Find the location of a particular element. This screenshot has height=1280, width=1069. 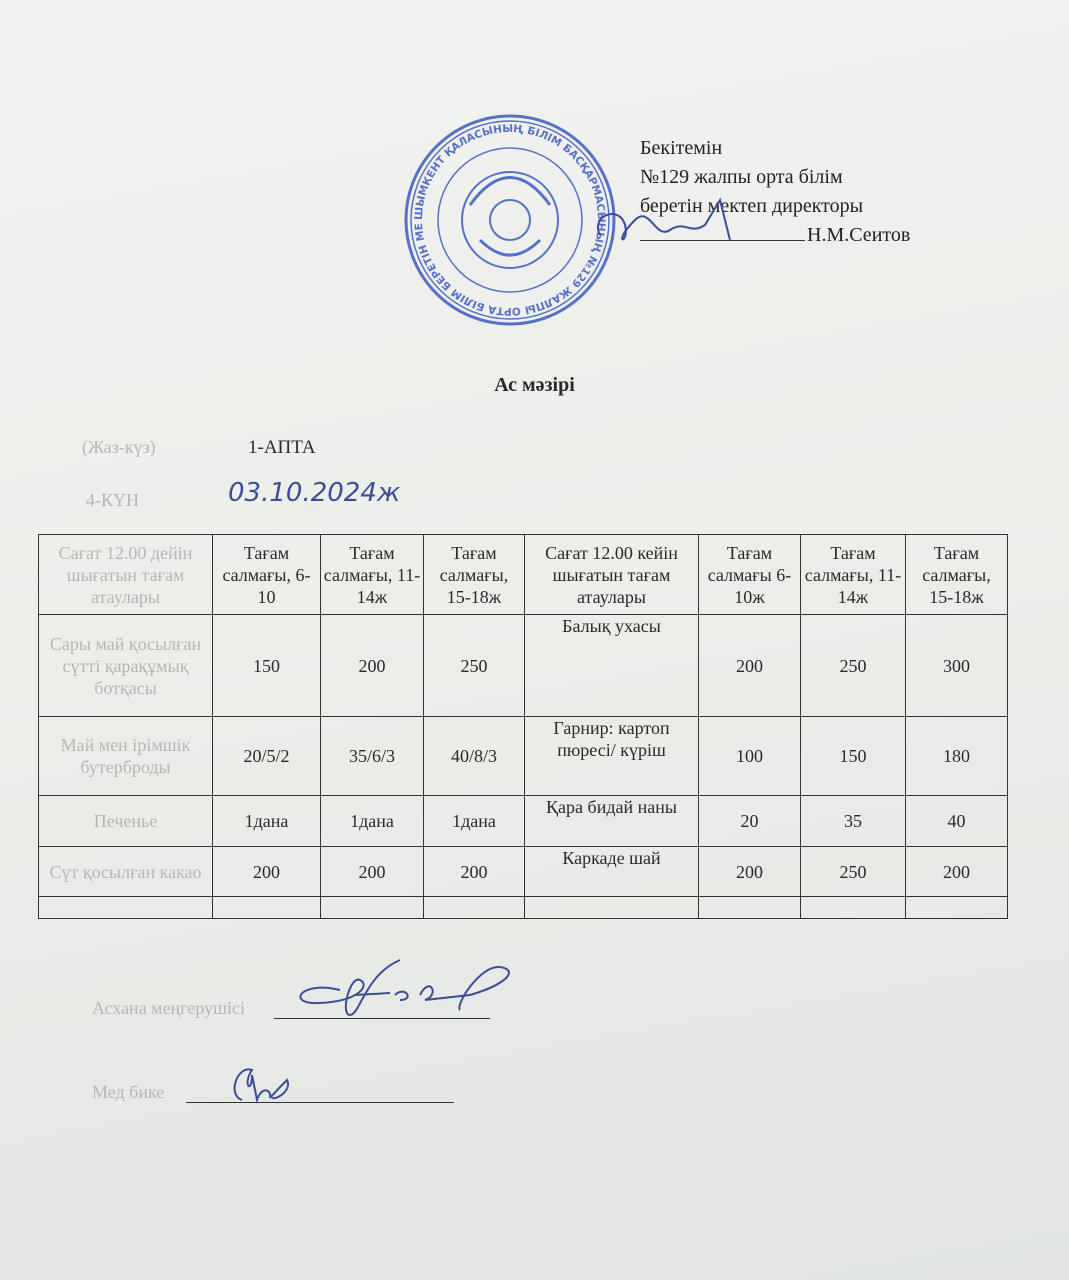

dish-name-cell: Сүт қосылған какао is located at coordinates (125, 871).